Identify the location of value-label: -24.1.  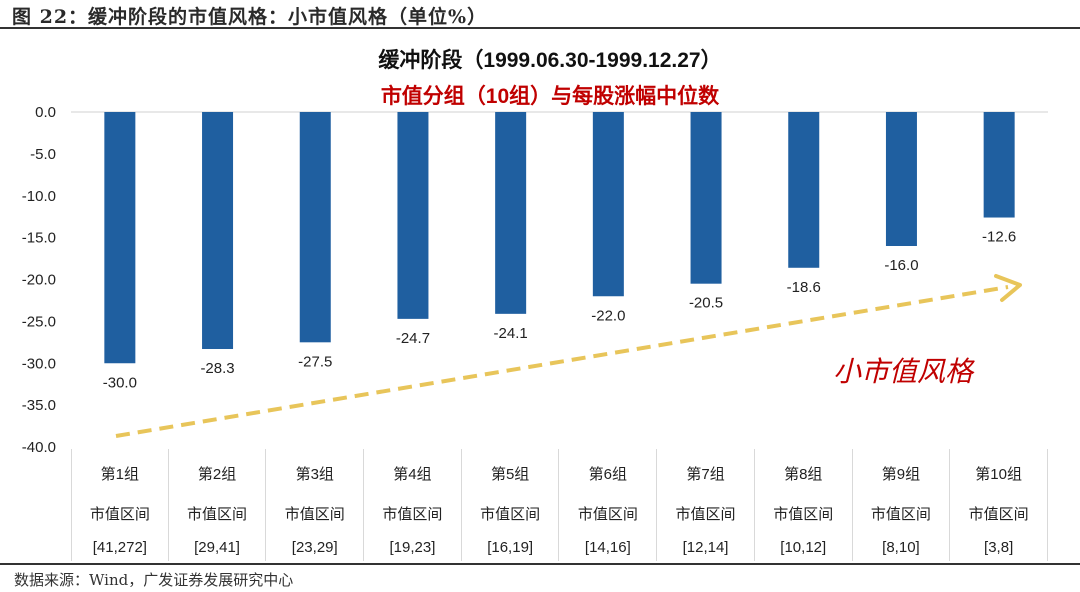
(511, 333).